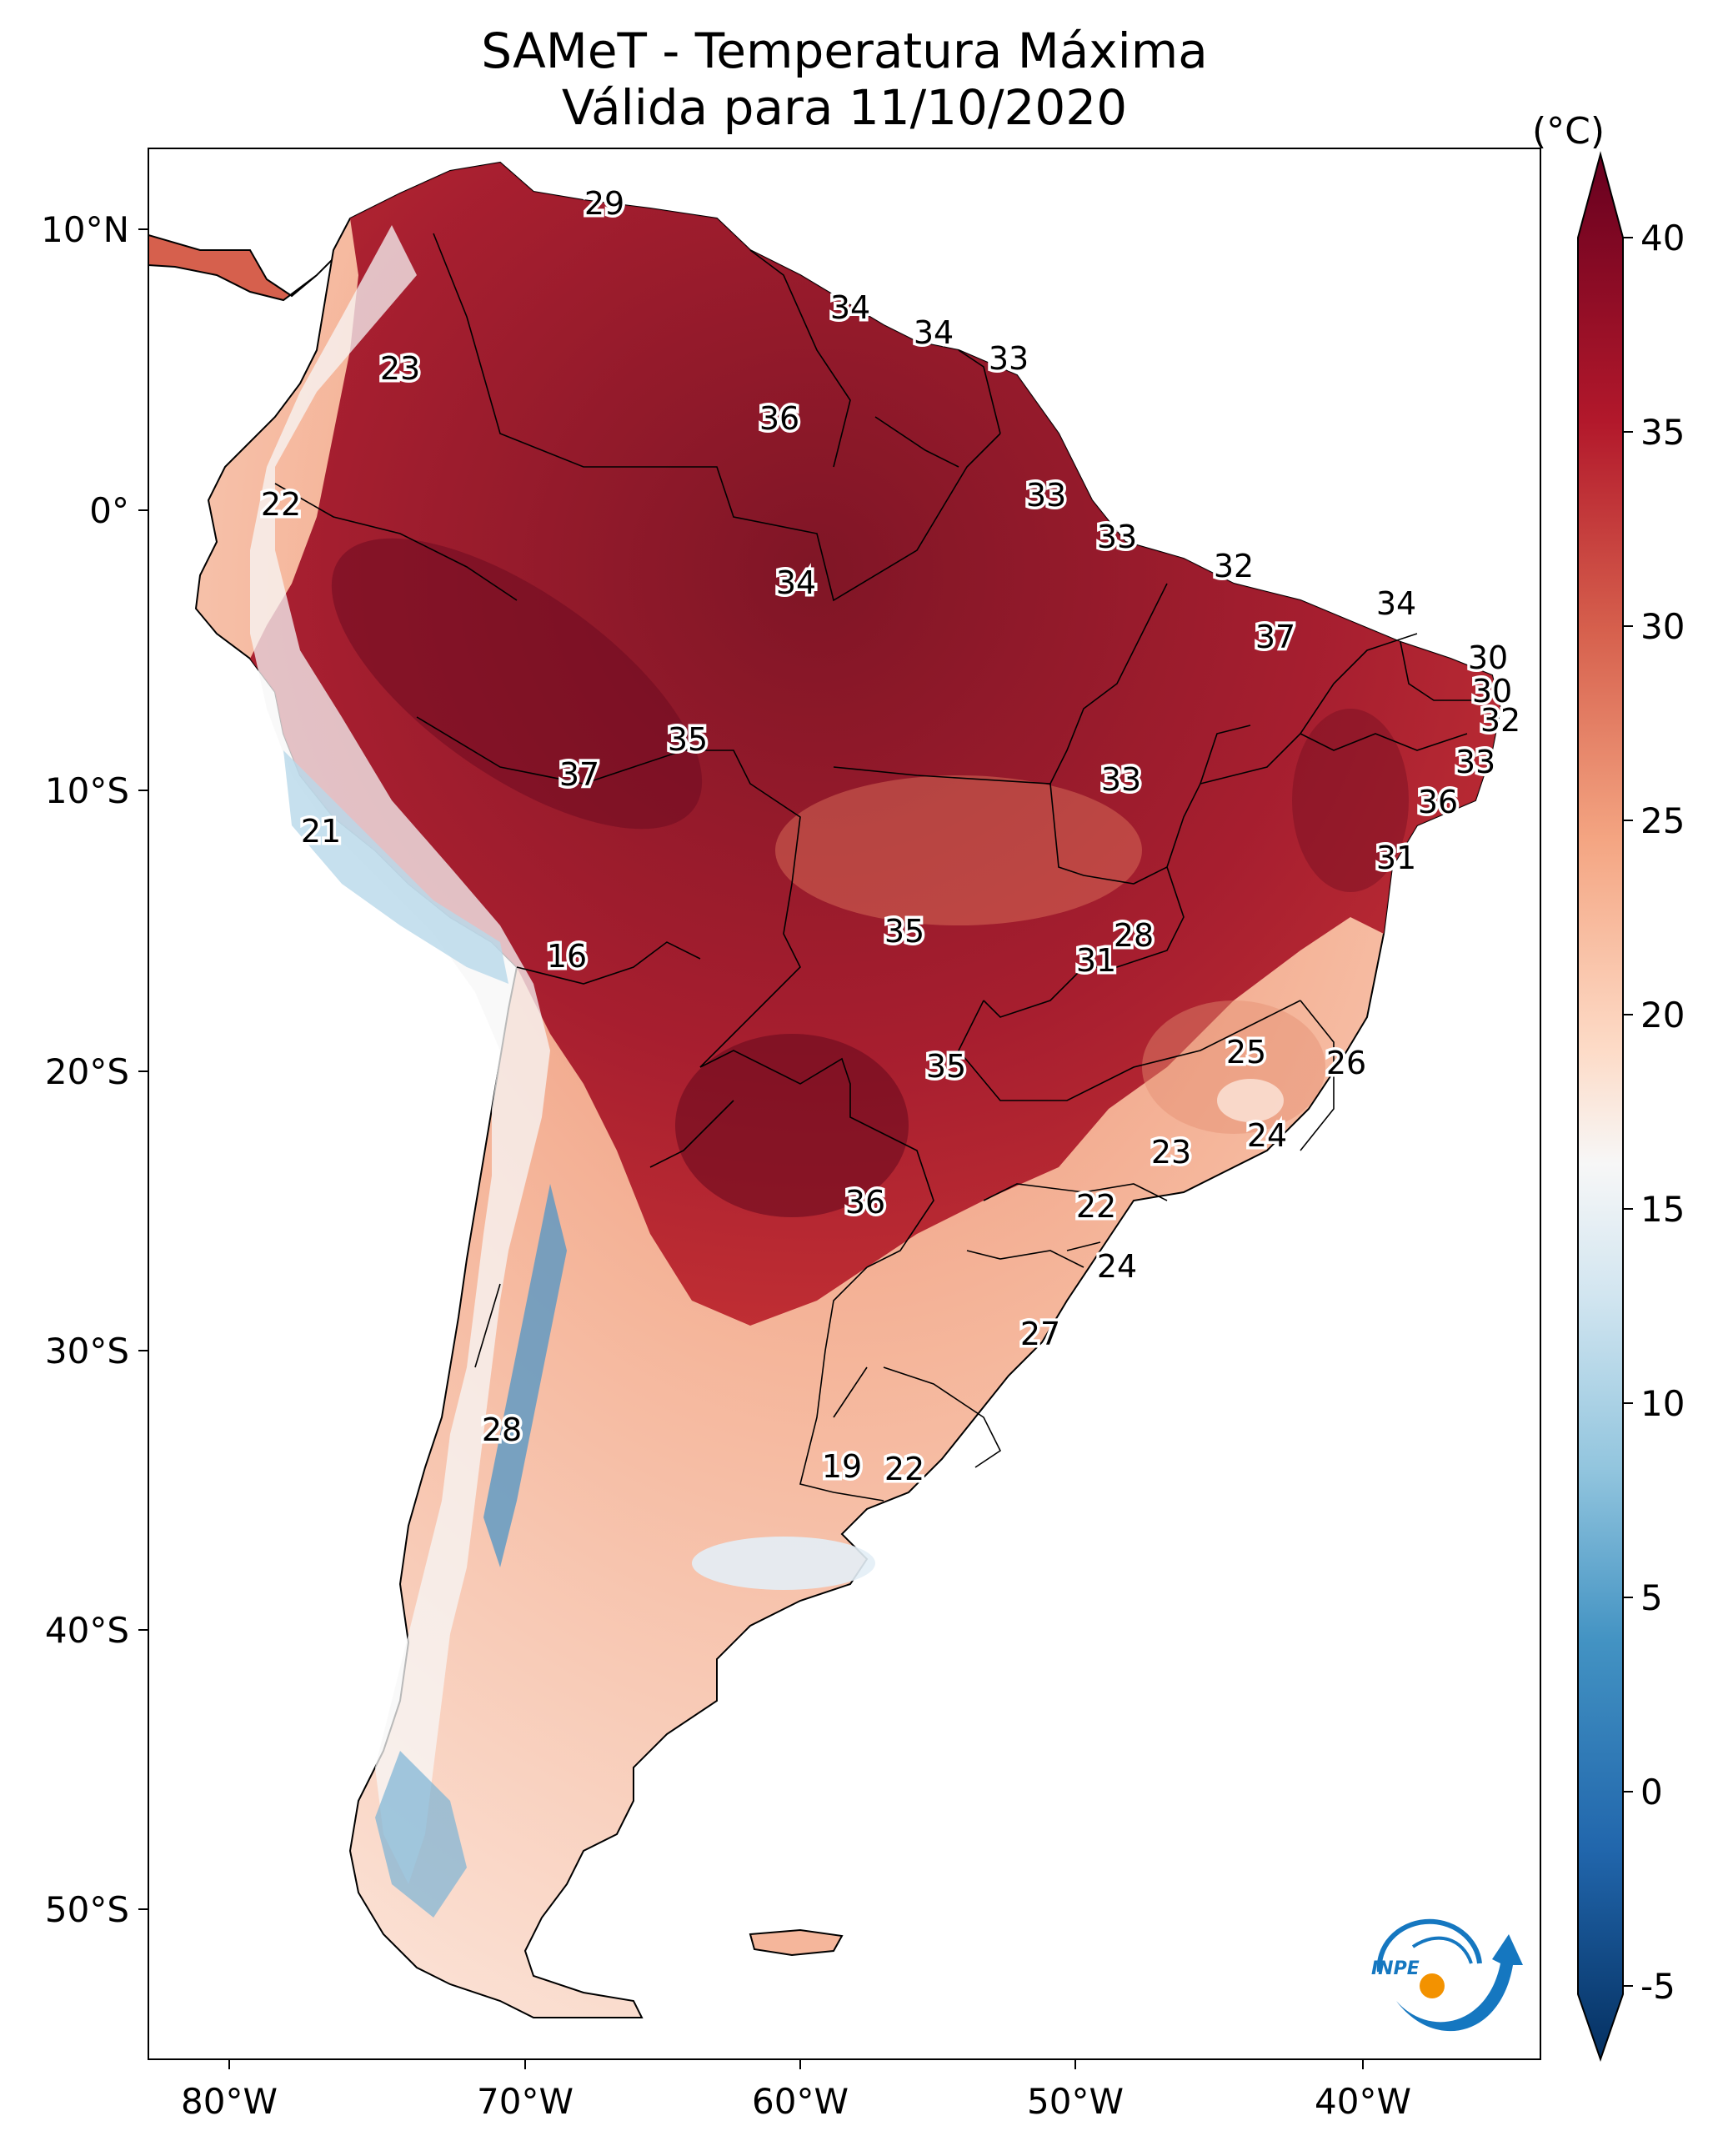 This screenshot has width=1723, height=2156. Describe the element at coordinates (567, 957) in the screenshot. I see `map-value-label: 16` at that location.